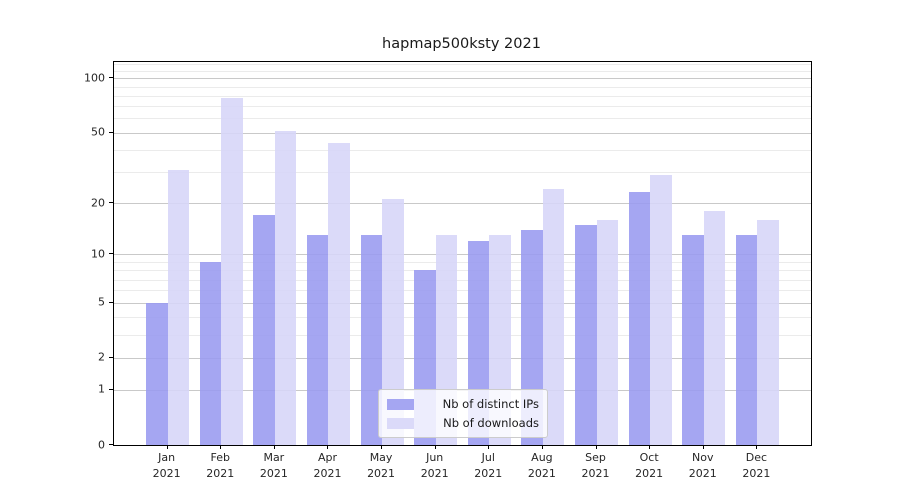 This screenshot has width=900, height=500. Describe the element at coordinates (101, 389) in the screenshot. I see `y-tick-label: 1` at that location.